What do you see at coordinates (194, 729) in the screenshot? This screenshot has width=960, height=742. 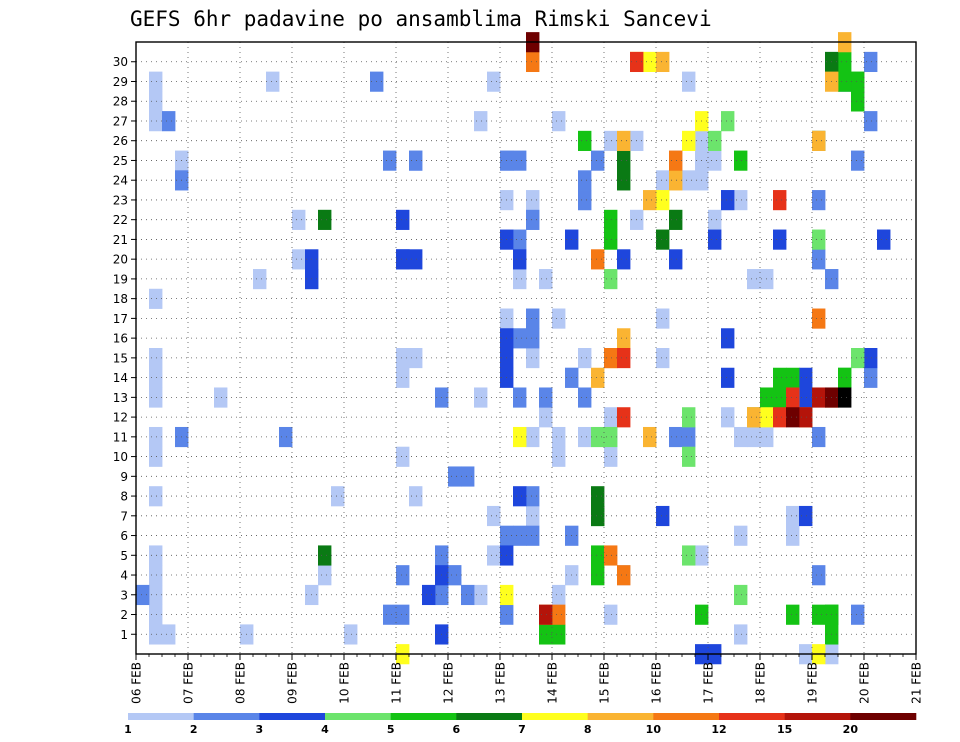 I see `legend-label: 2` at bounding box center [194, 729].